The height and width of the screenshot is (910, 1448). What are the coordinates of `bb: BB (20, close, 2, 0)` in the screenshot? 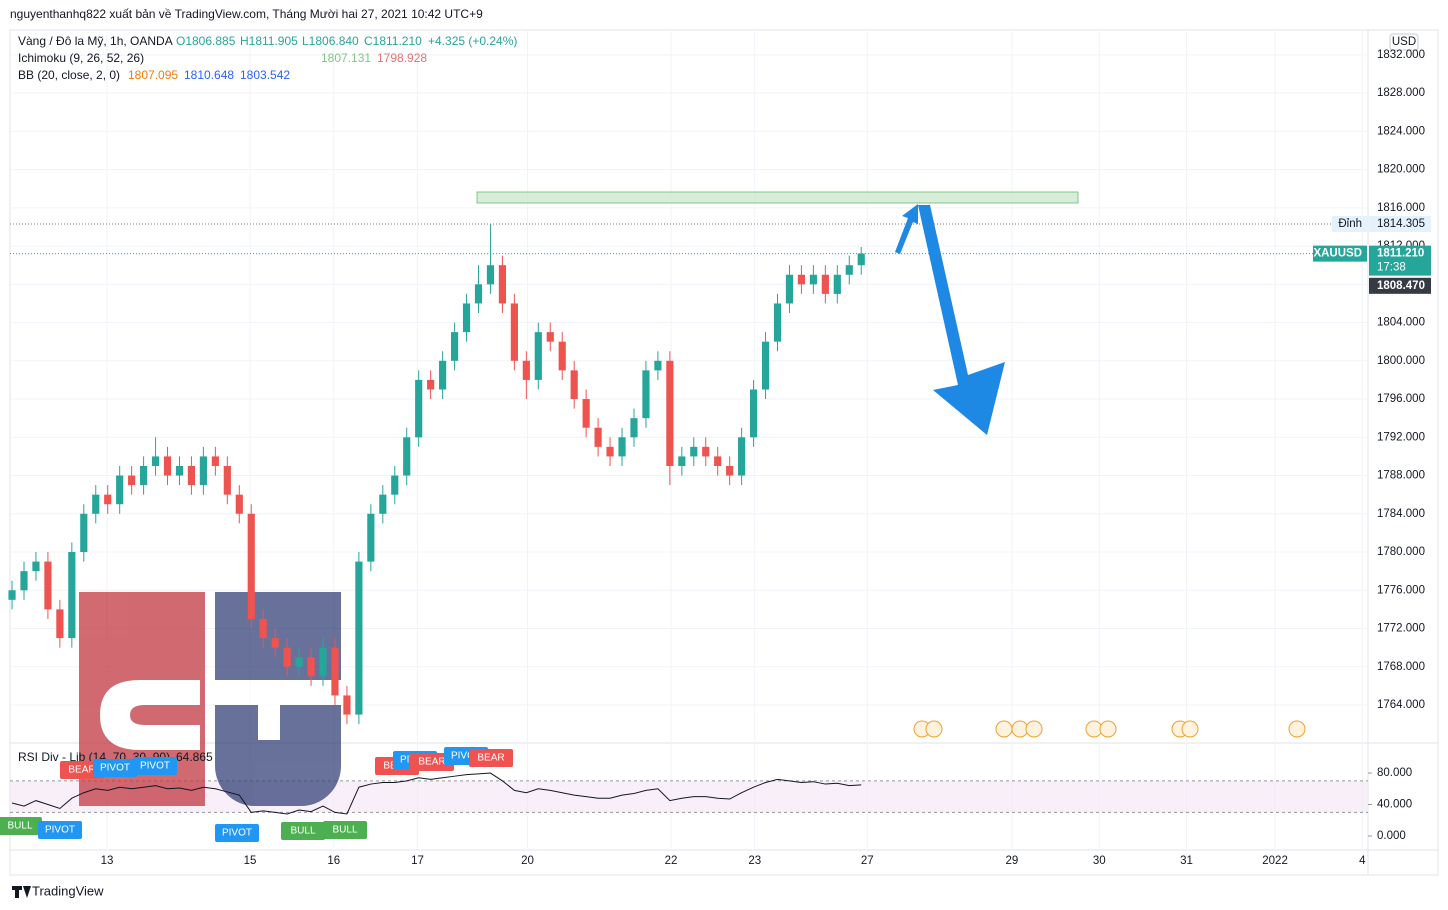 It's located at (69, 75).